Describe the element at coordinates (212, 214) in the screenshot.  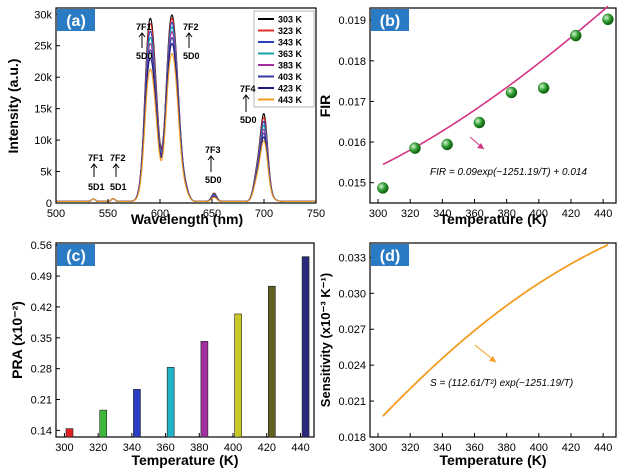
I see `panel-a-xtick-label: 650` at that location.